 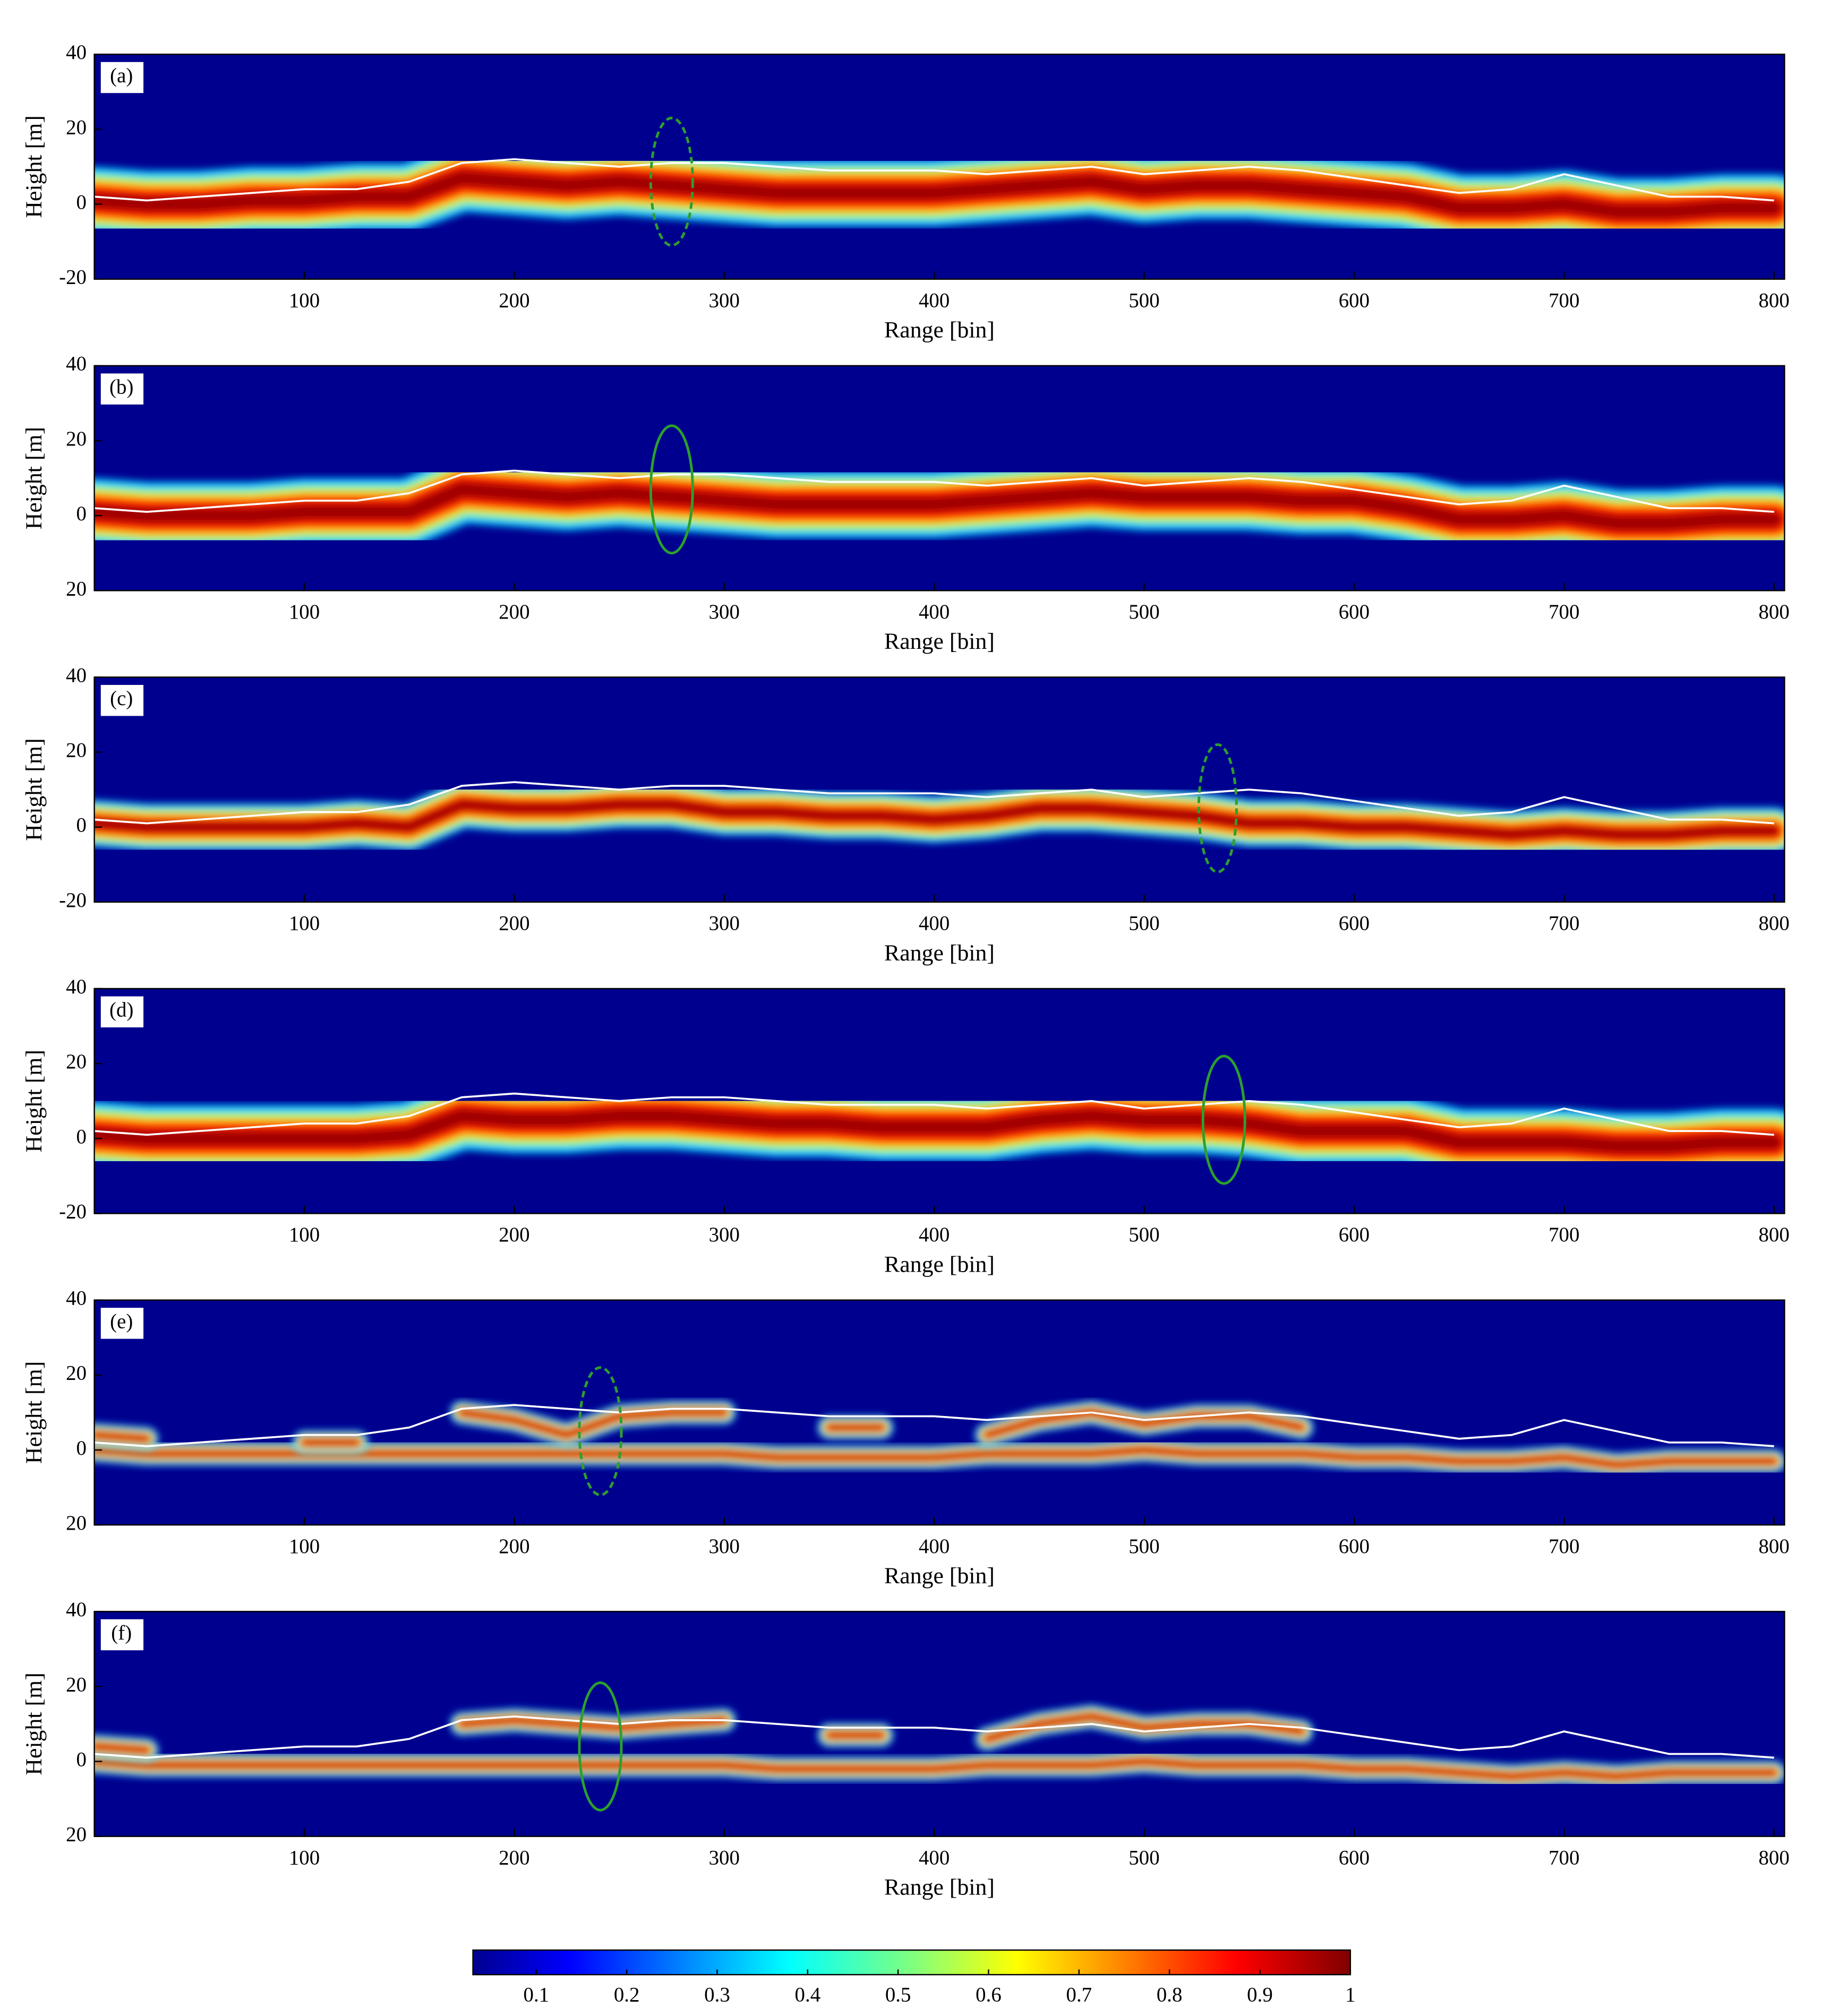 What do you see at coordinates (1350, 1995) in the screenshot?
I see `colorbar-tick-label: 1` at bounding box center [1350, 1995].